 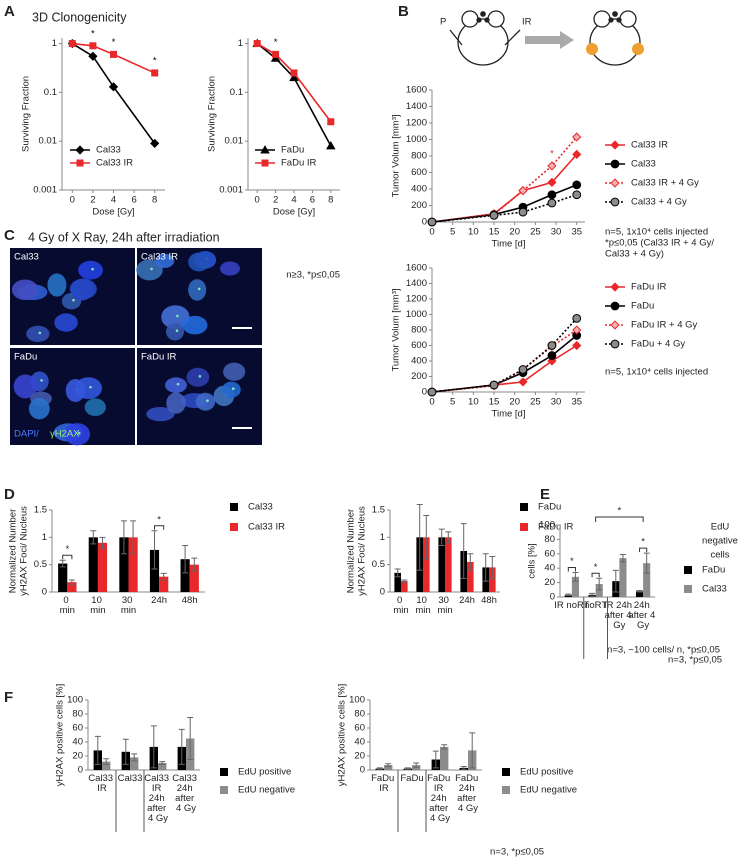 What do you see at coordinates (384, 783) in the screenshot?
I see `x-tick-label: FaDu IR` at bounding box center [384, 783].